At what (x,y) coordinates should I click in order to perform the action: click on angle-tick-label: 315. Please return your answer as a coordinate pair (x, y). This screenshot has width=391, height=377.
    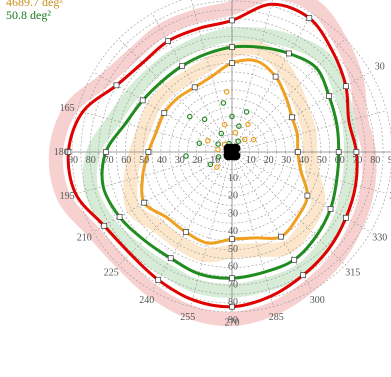
    Looking at the image, I should click on (352, 273).